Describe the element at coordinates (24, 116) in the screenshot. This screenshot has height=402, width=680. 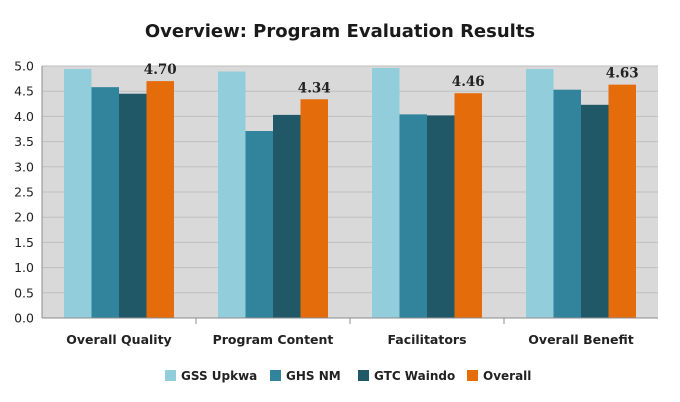
I see `y-tick-label: 4.0` at that location.